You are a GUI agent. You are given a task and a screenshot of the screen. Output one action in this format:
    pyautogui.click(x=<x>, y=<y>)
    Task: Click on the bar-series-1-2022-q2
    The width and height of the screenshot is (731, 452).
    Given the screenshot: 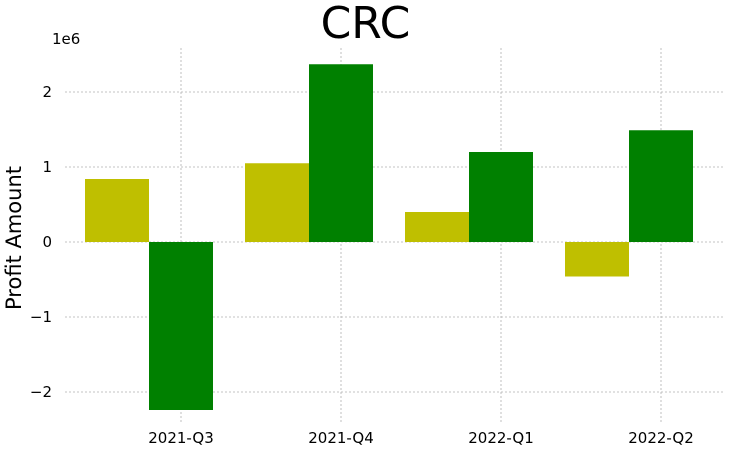 What is the action you would take?
    pyautogui.click(x=597, y=259)
    